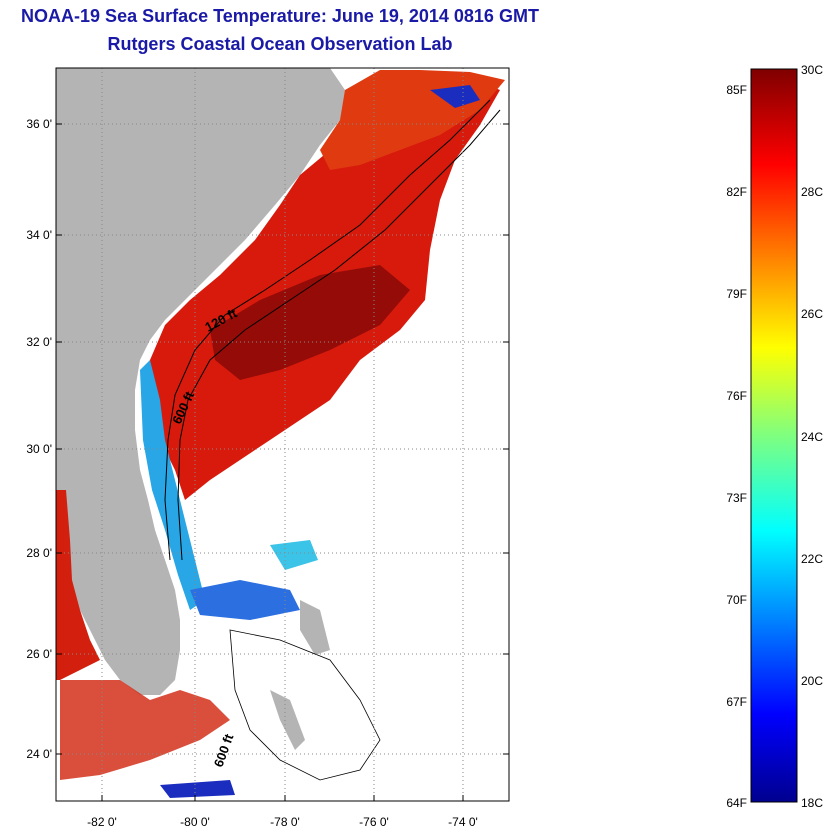 The width and height of the screenshot is (833, 832). What do you see at coordinates (39, 235) in the screenshot?
I see `lat-label-34: 34 0'` at bounding box center [39, 235].